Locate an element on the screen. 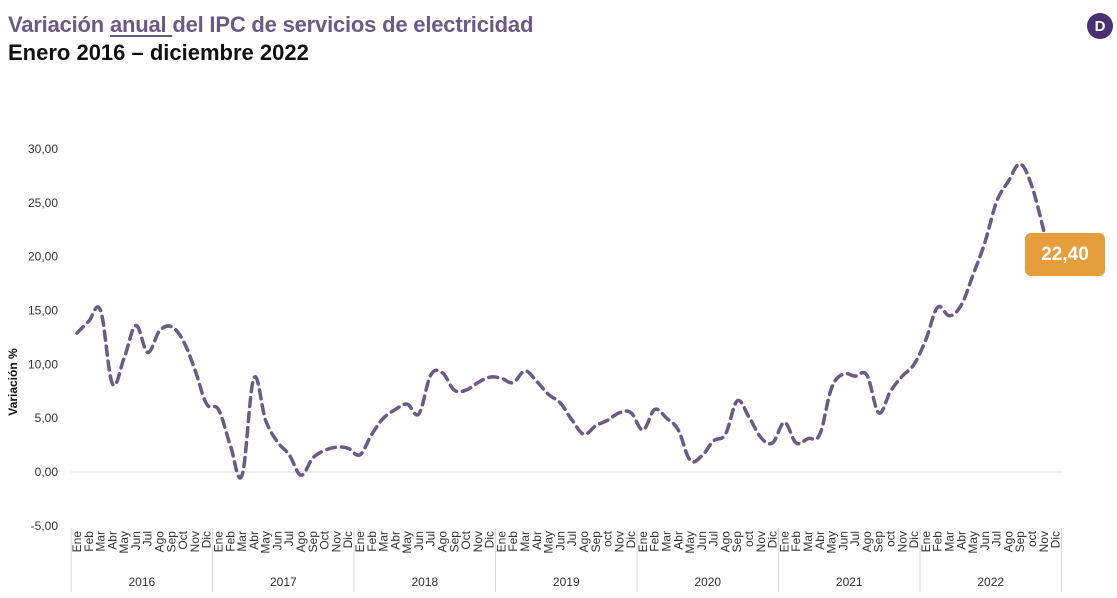 Image resolution: width=1117 pixels, height=598 pixels. title-text-end: del IPC de servicios de electricidad is located at coordinates (353, 24).